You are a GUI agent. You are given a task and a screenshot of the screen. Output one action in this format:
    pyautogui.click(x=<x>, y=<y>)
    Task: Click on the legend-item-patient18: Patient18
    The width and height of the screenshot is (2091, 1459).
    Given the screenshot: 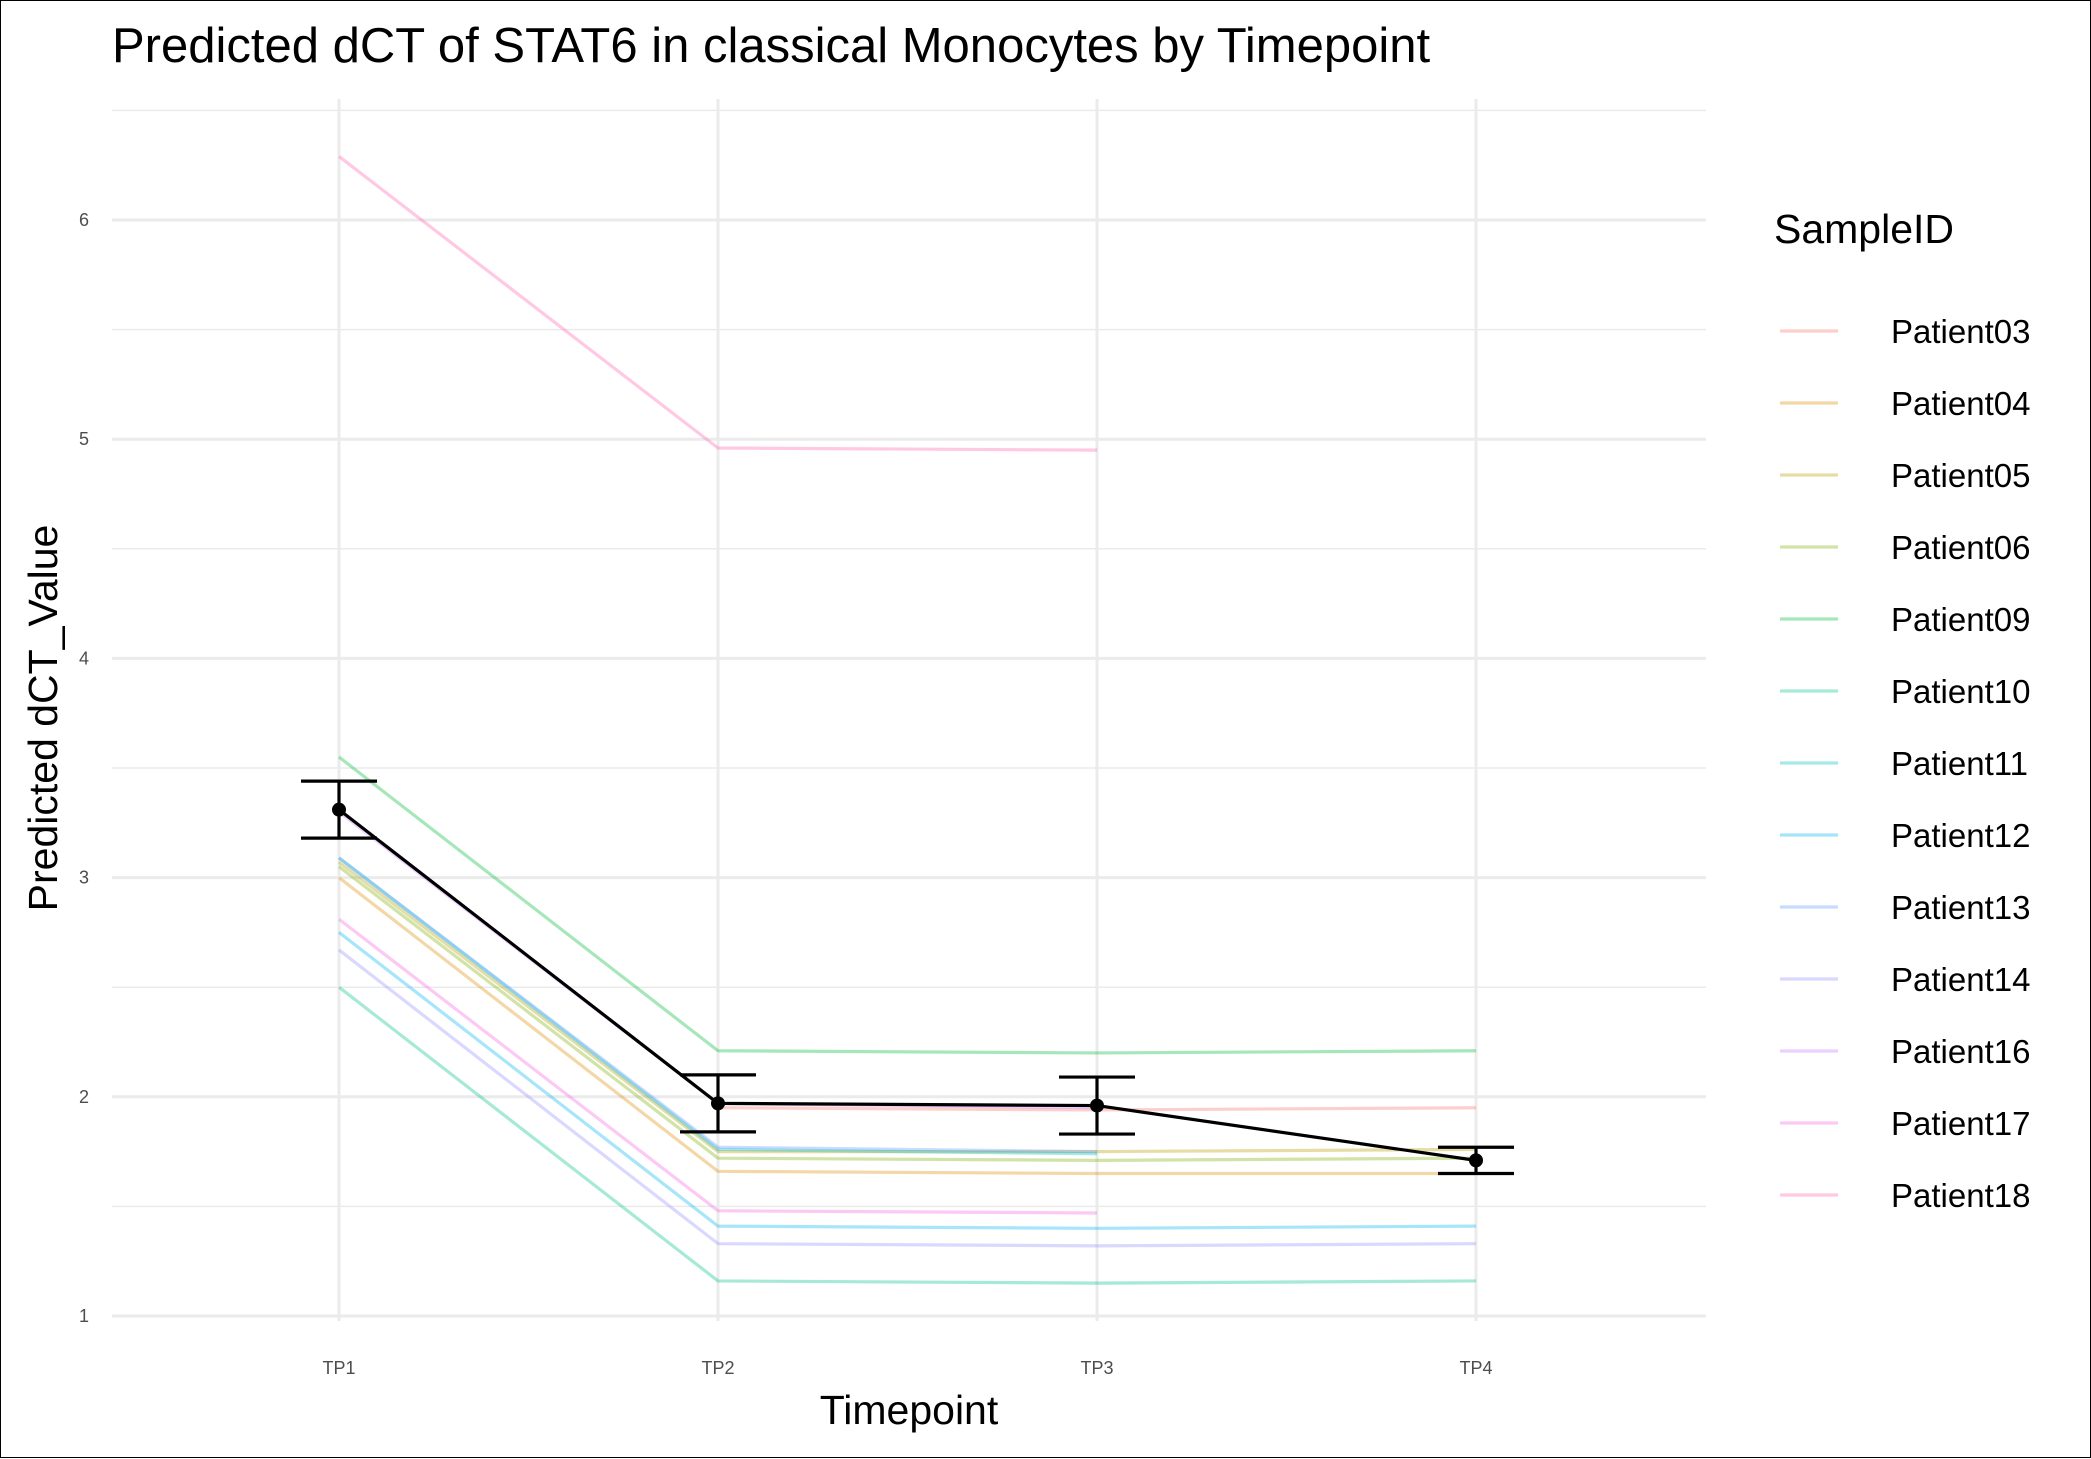 What is the action you would take?
    pyautogui.click(x=1905, y=1195)
    